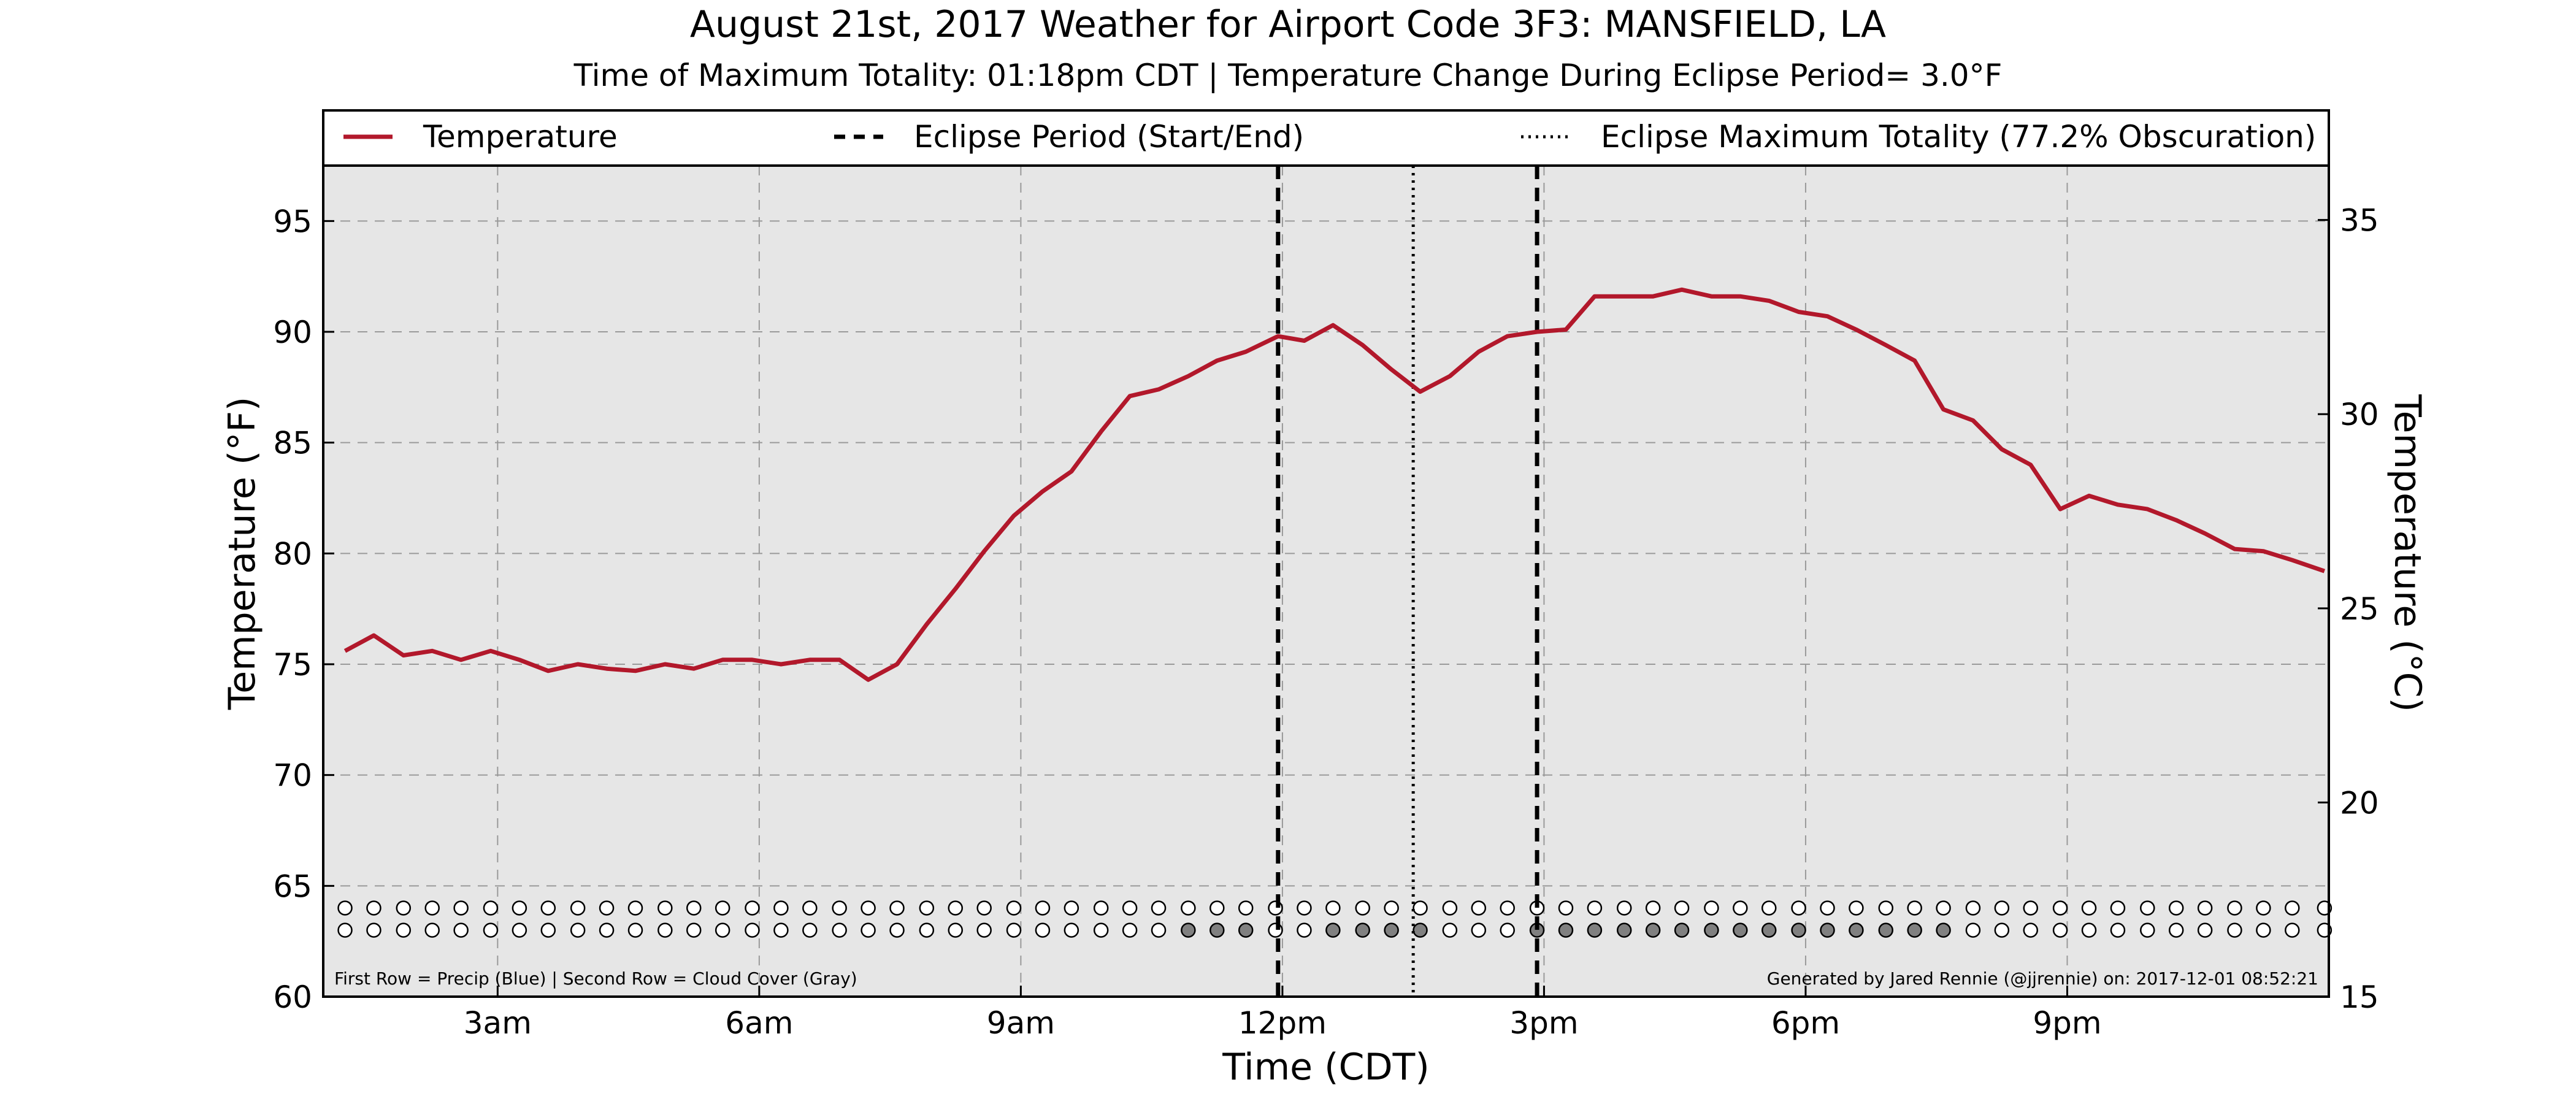 The width and height of the screenshot is (2576, 1104). I want to click on x-tick-label: 6pm, so click(1805, 1023).